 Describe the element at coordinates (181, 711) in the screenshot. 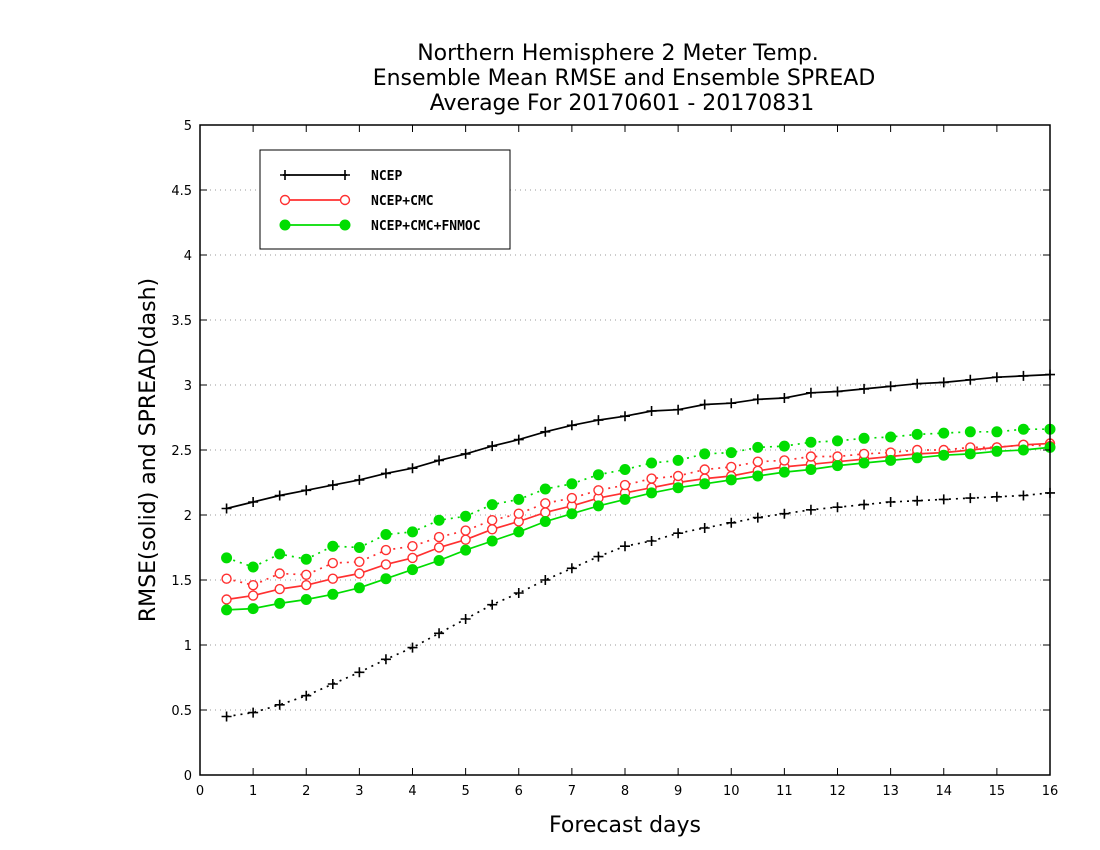

I see `y-tick-label: 0.5` at that location.